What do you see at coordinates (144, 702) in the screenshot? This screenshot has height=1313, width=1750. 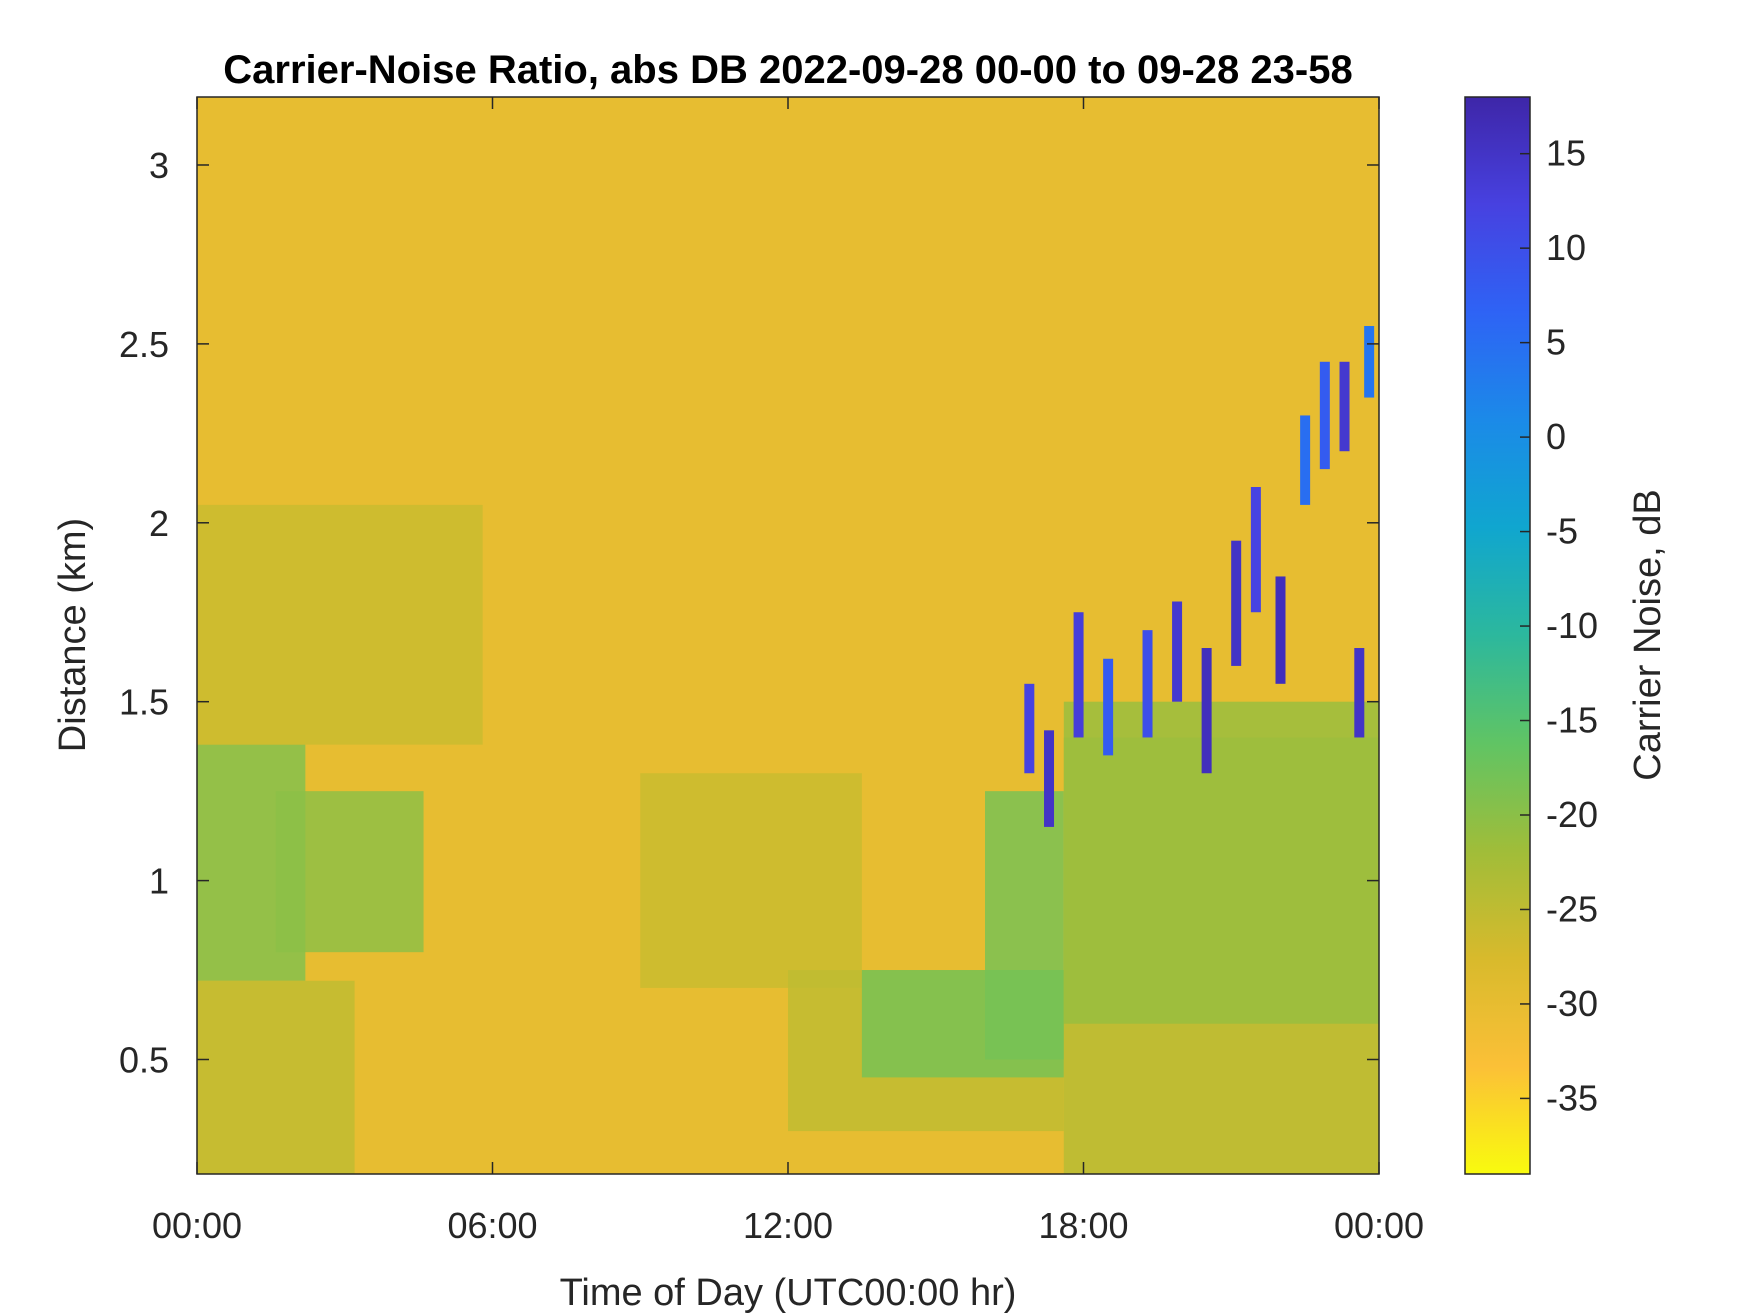 I see `y-tick-label: 1.5` at bounding box center [144, 702].